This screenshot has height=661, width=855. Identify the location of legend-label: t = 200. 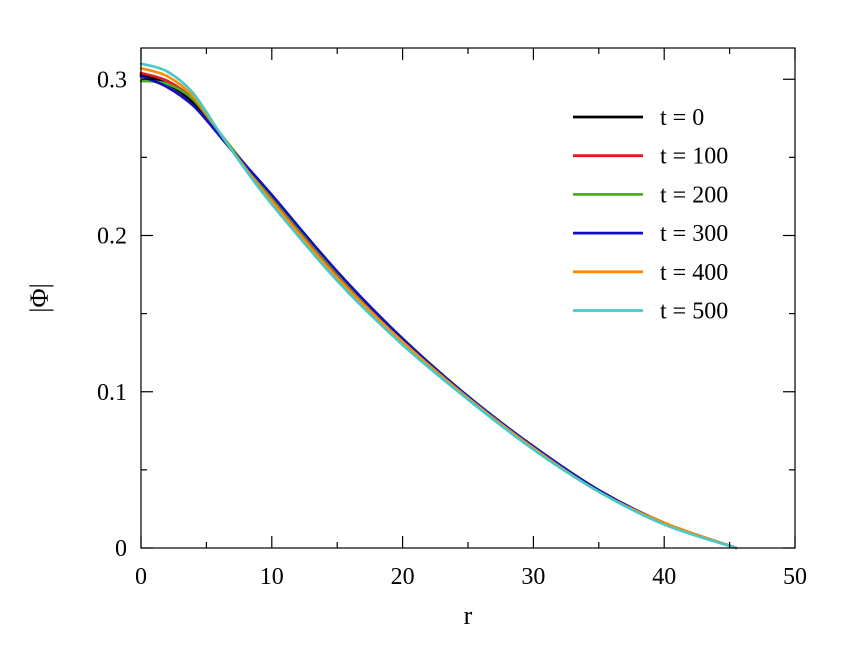
(694, 195).